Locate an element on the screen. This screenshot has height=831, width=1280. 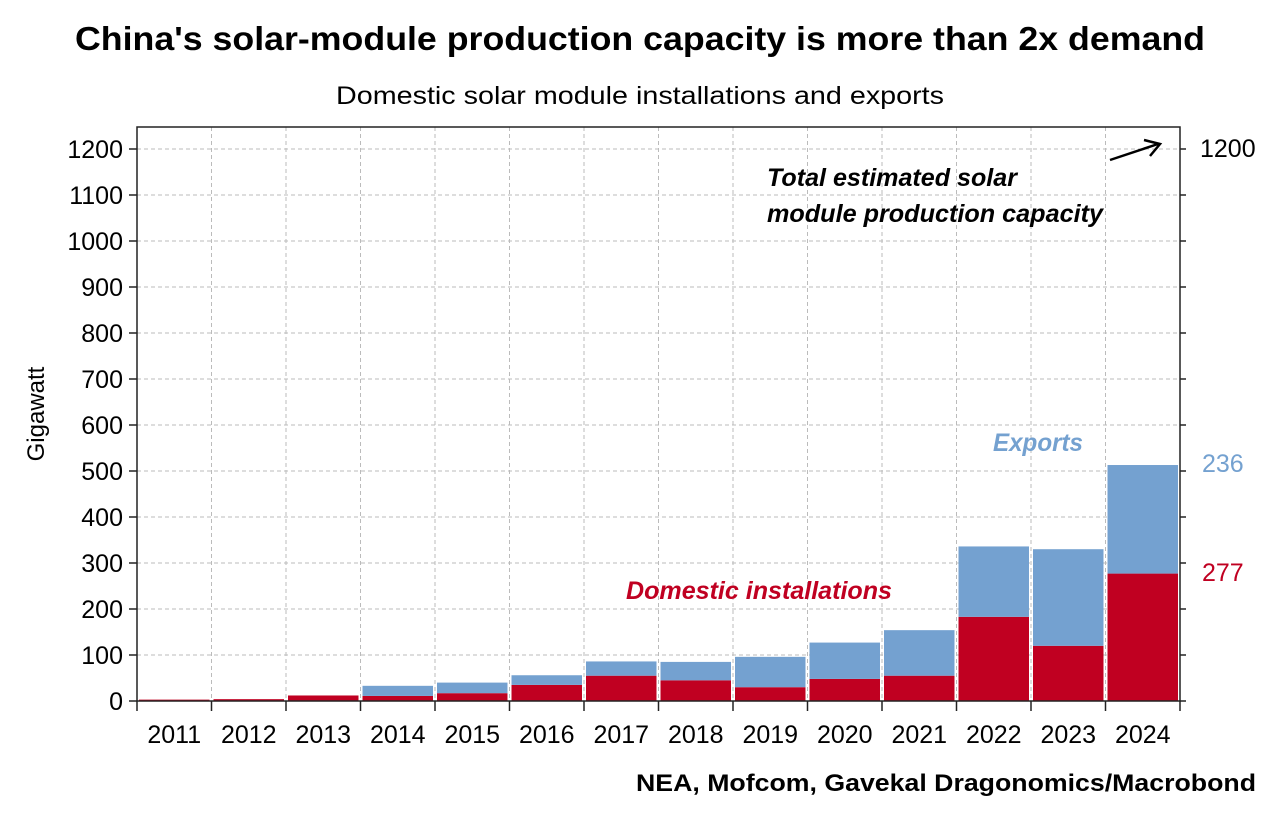
bar-domestic-installations-2015 is located at coordinates (472, 697).